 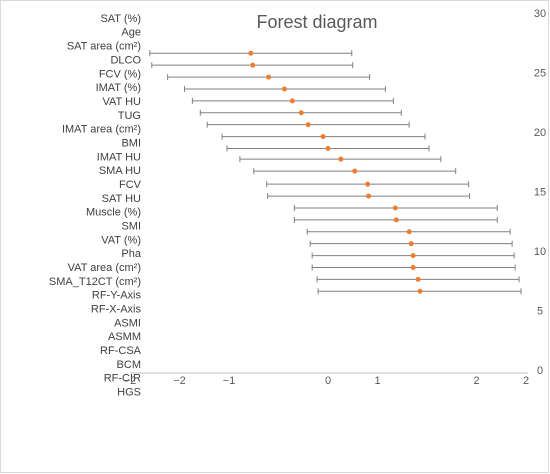 What do you see at coordinates (117, 296) in the screenshot?
I see `category-label: RF-Y-Axis` at bounding box center [117, 296].